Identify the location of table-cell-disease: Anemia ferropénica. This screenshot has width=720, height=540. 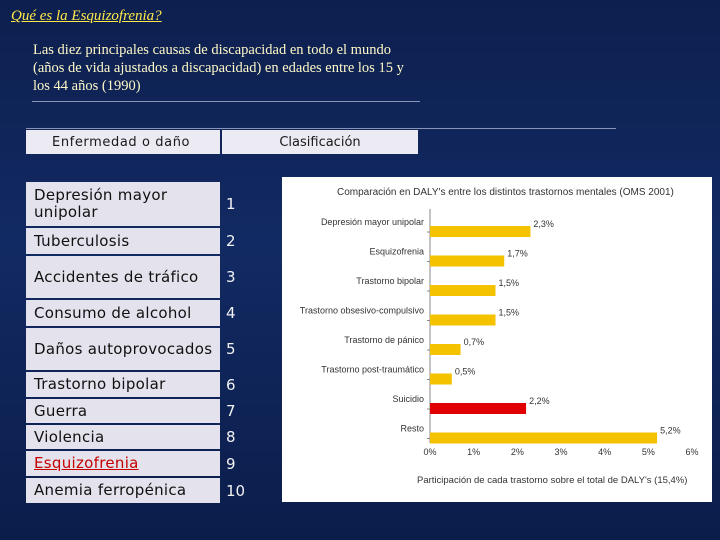
(123, 490).